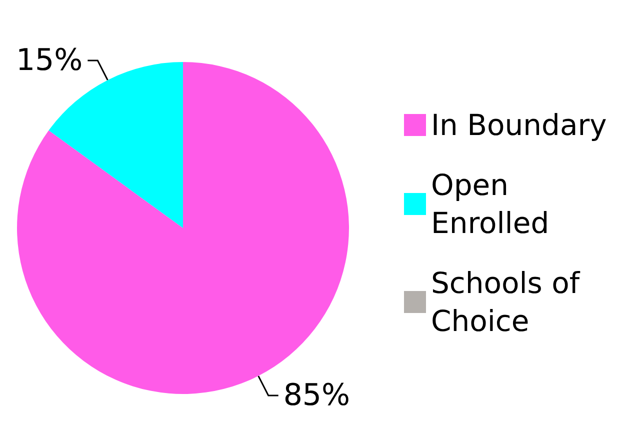  I want to click on legend-label: Open Enrolled, so click(490, 204).